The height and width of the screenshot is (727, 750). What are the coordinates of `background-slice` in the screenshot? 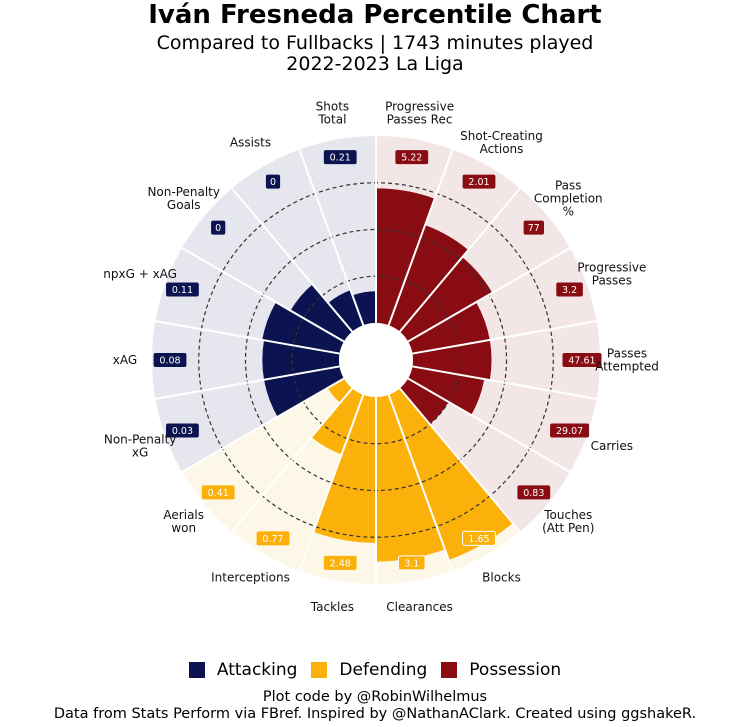 It's located at (298, 240).